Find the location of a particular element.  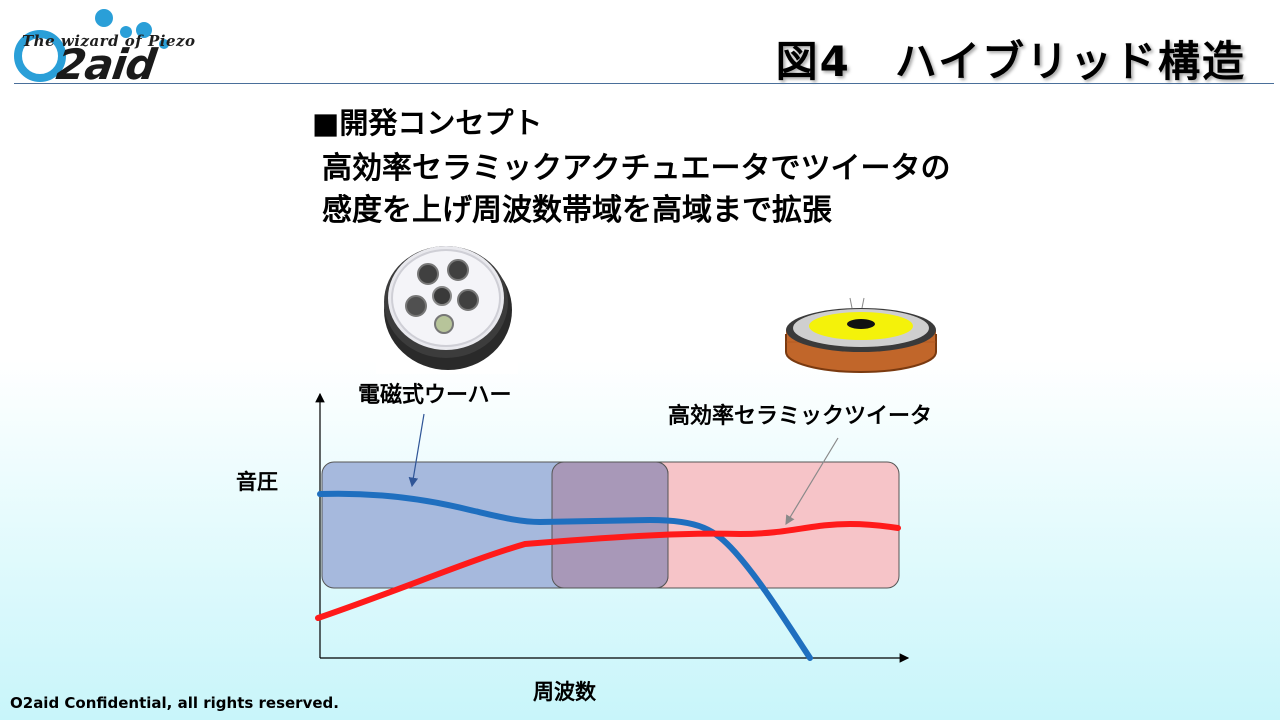

x-axis-label: 周波数 is located at coordinates (564, 692).